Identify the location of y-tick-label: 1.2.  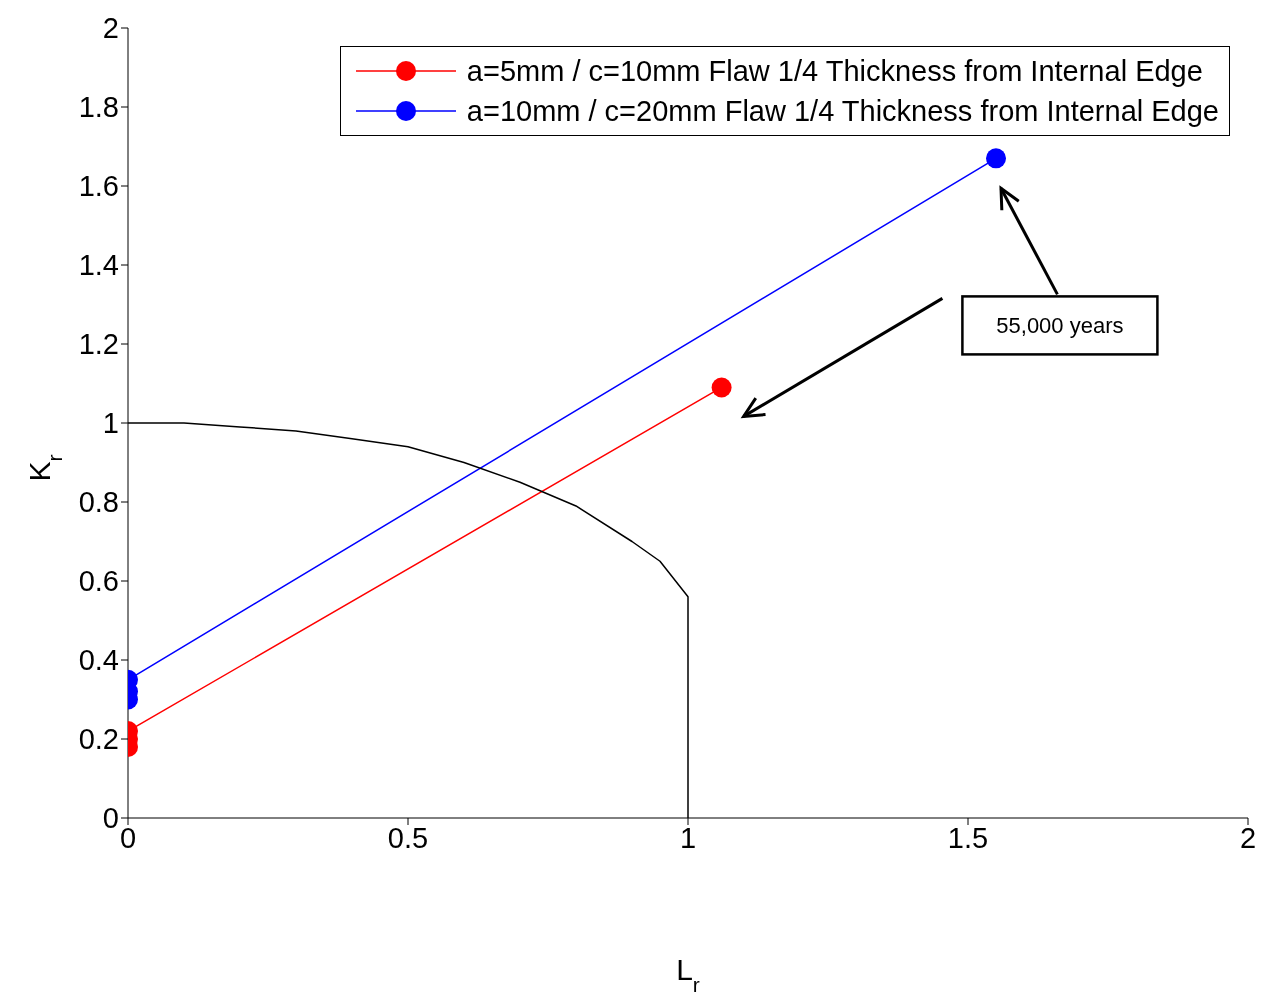
(98, 344).